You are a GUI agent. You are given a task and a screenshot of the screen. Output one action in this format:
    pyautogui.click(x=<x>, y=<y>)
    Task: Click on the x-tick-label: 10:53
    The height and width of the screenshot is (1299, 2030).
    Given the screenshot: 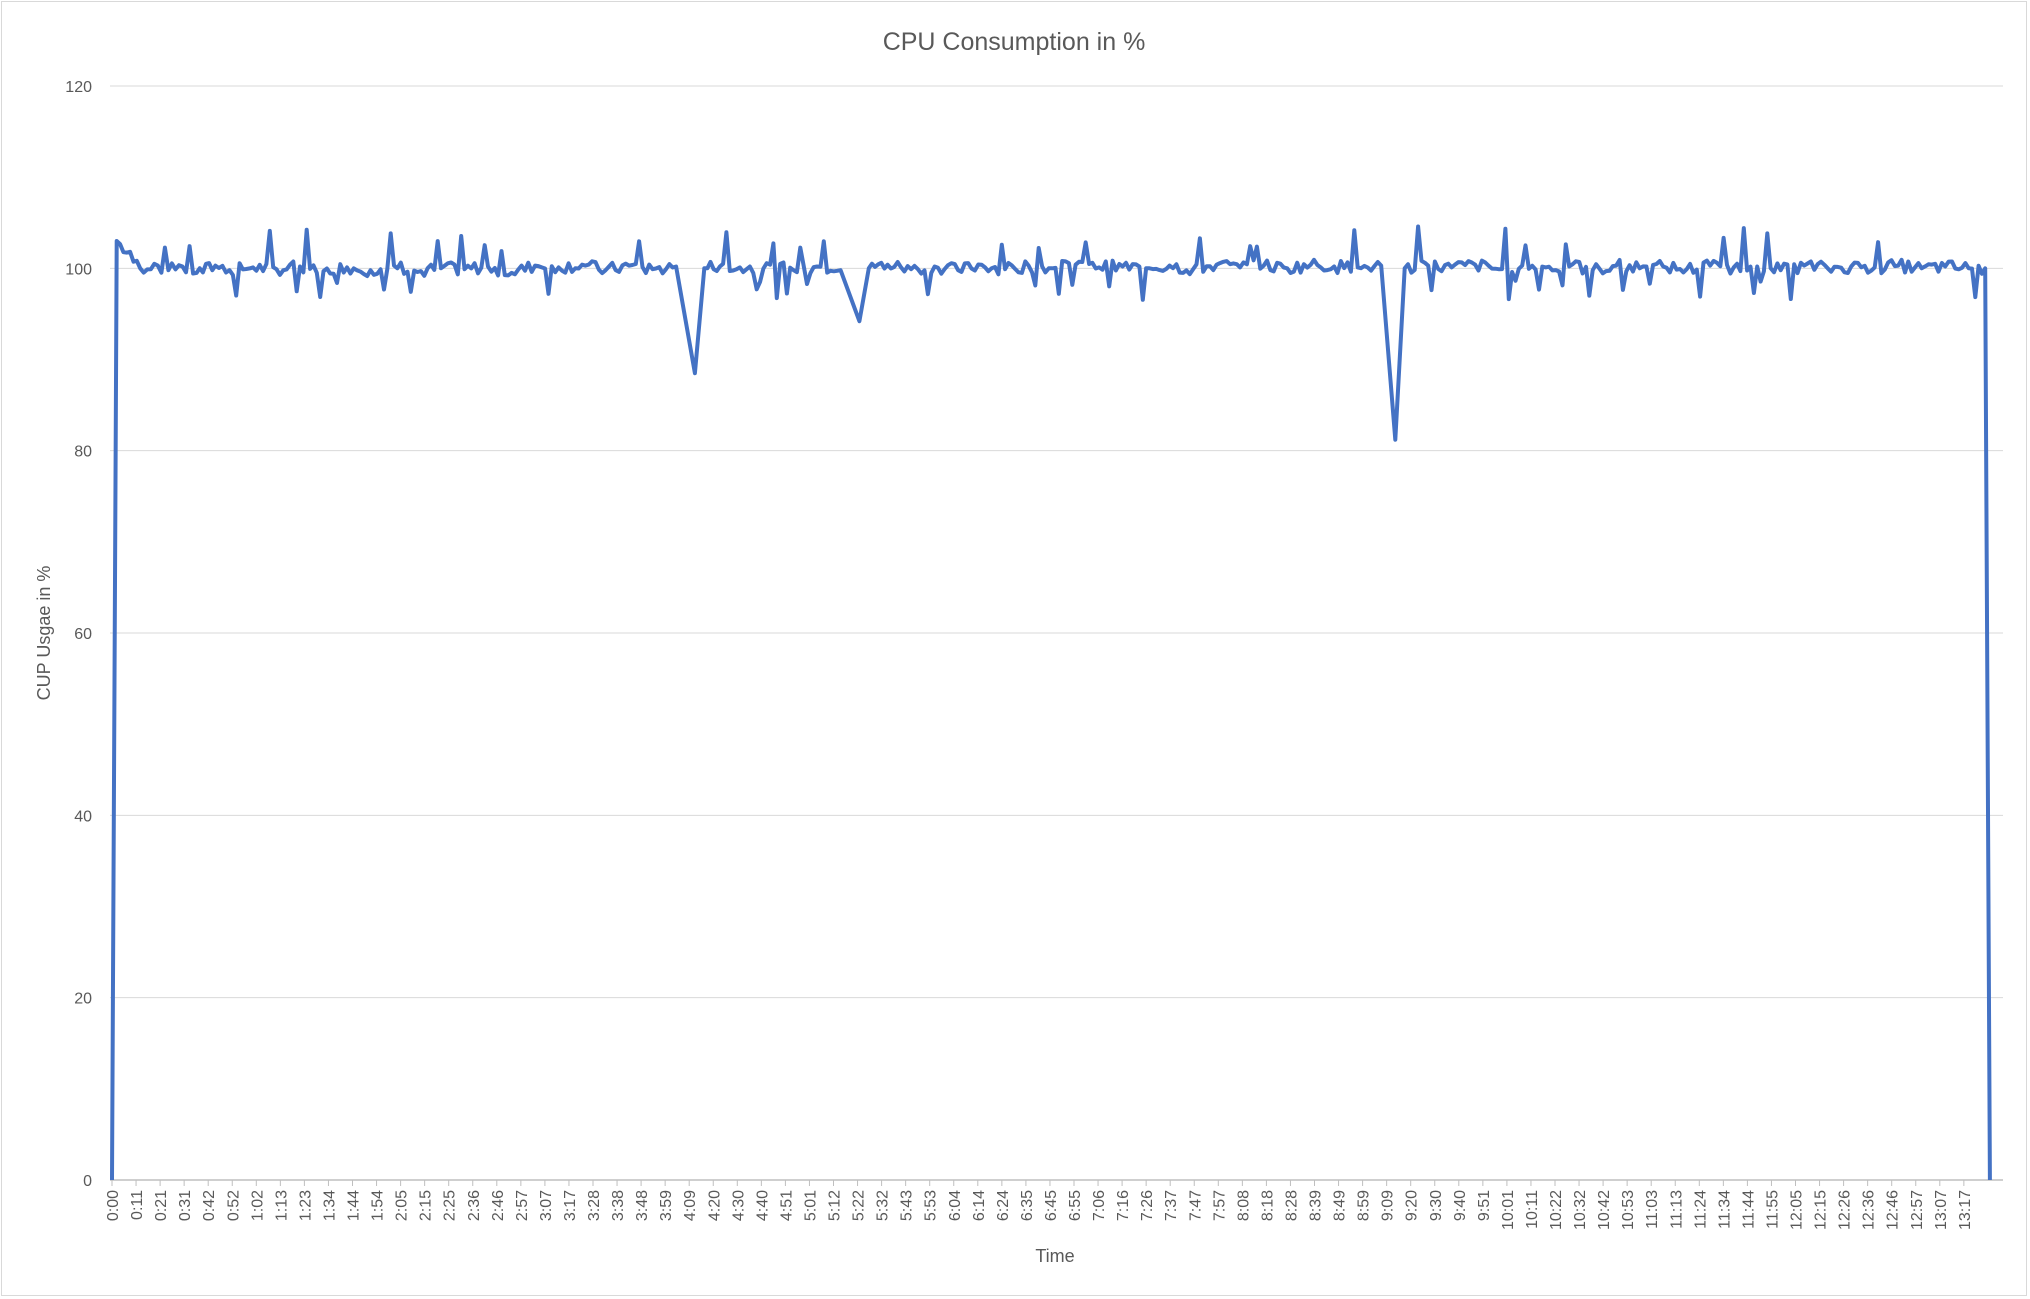 What is the action you would take?
    pyautogui.click(x=1628, y=1210)
    